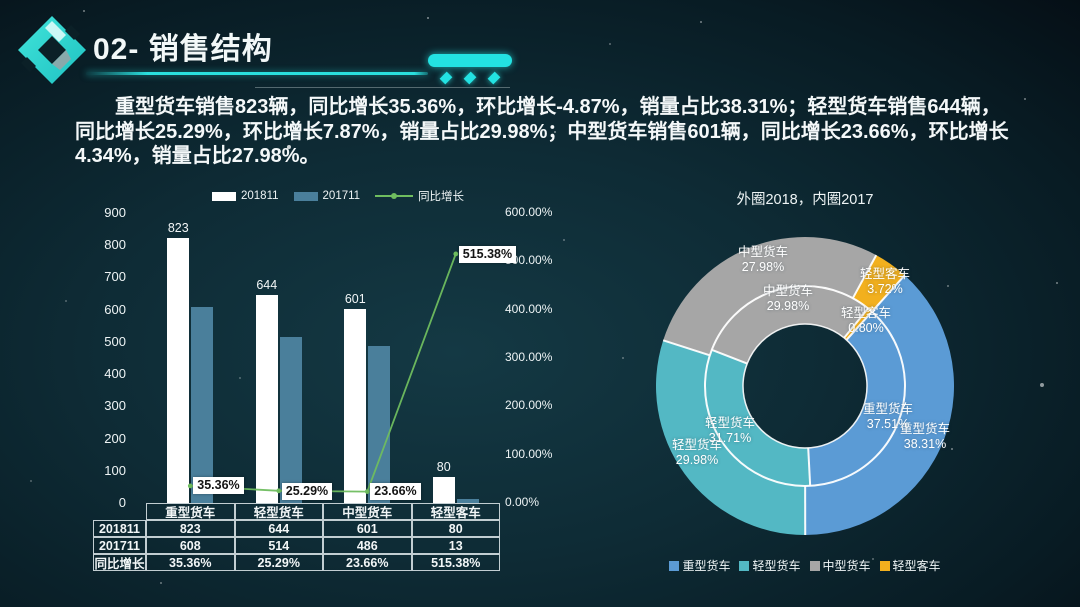 The height and width of the screenshot is (607, 1080). I want to click on donut-slice-pct: 29.98%, so click(697, 460).